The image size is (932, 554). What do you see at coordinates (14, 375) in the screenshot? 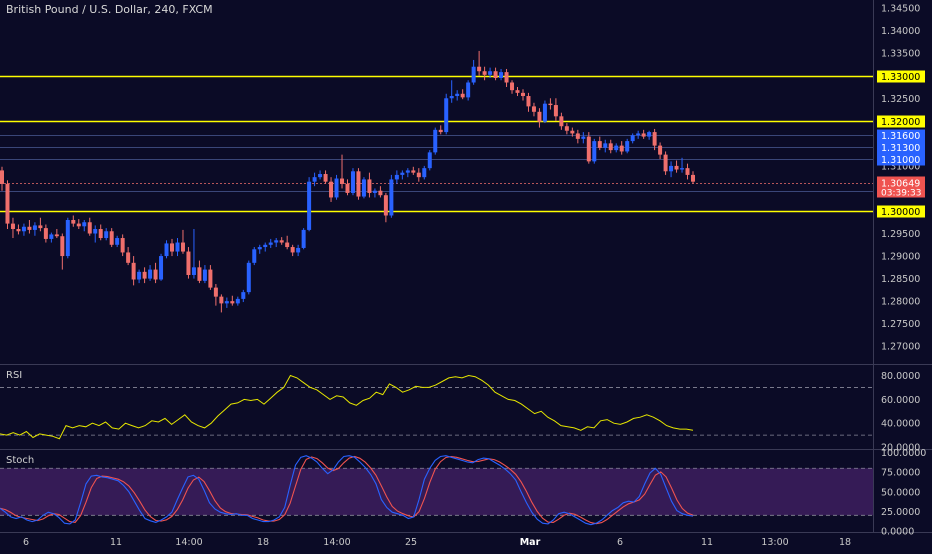
I see `rsi-label: RSI` at bounding box center [14, 375].